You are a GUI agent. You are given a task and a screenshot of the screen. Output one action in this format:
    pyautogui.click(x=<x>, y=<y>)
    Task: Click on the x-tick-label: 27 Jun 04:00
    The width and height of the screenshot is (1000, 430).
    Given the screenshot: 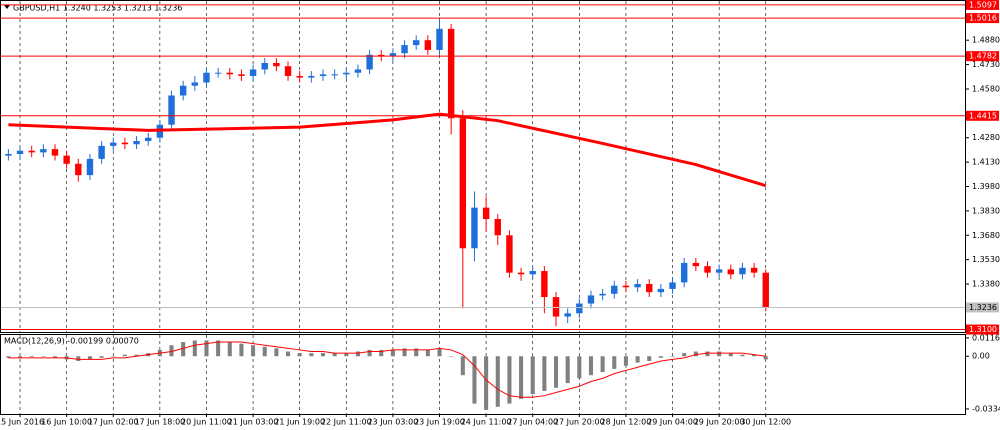 What is the action you would take?
    pyautogui.click(x=532, y=422)
    